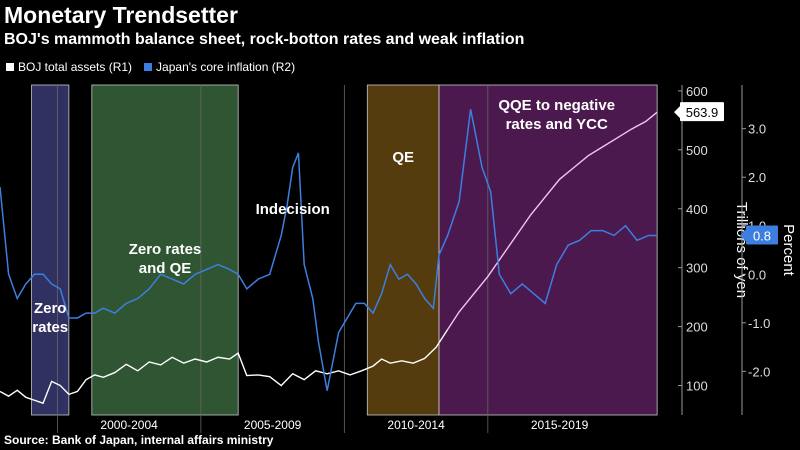  I want to click on legend-label-inflation: Japan's core inflation (R2), so click(226, 67).